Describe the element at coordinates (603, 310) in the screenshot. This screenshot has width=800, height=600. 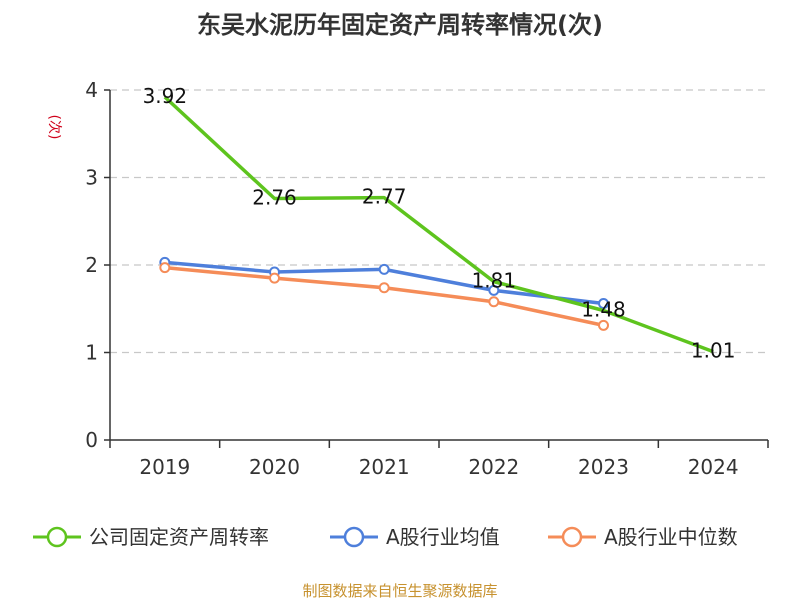
I see `data-label: 1.48` at that location.